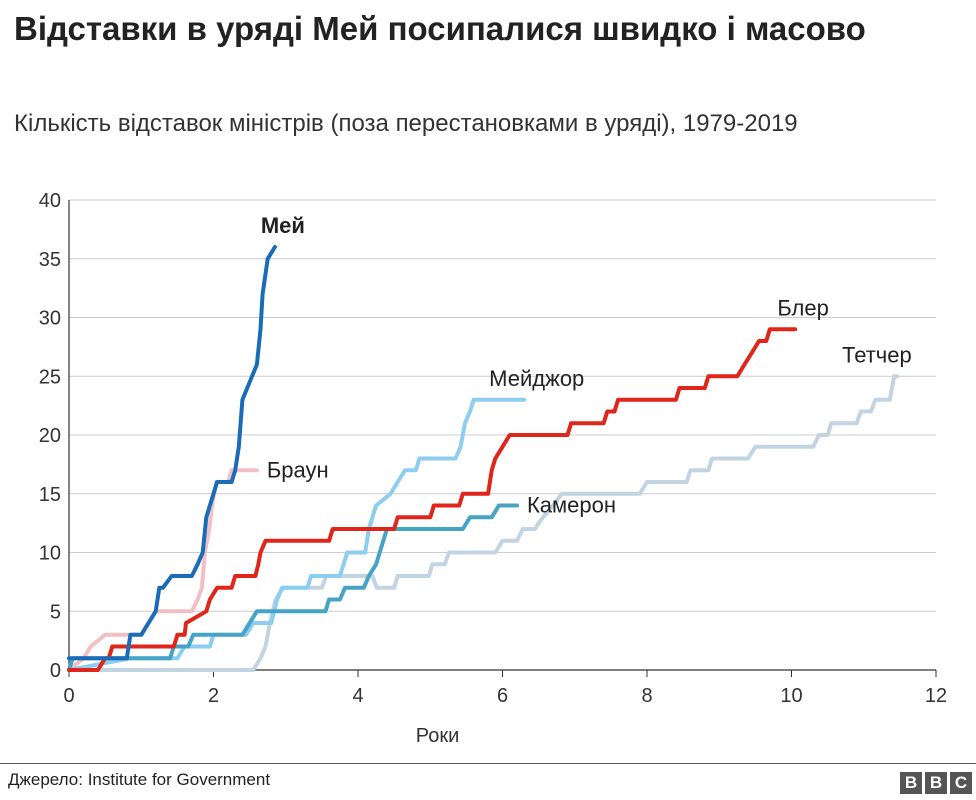  I want to click on x-tick-label: 12, so click(936, 696).